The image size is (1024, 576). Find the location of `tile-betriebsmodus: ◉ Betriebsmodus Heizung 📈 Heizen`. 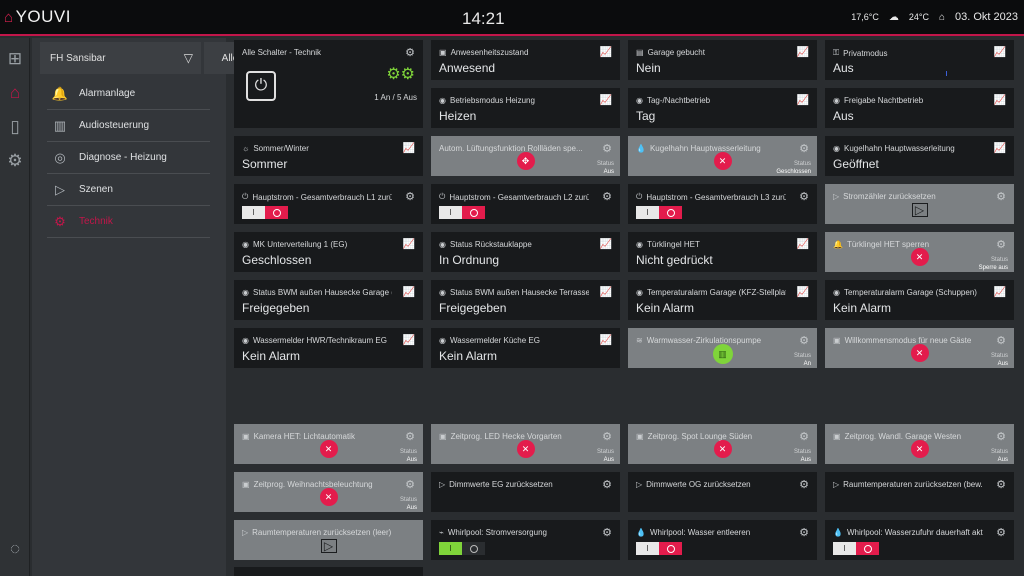

tile-betriebsmodus: ◉ Betriebsmodus Heizung 📈 Heizen is located at coordinates (525, 108).